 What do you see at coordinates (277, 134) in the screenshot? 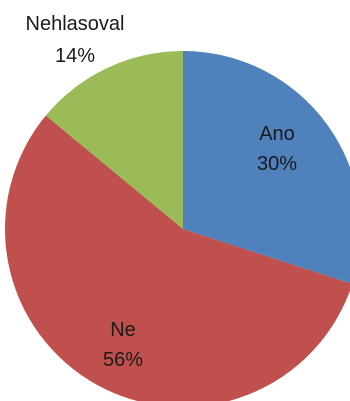
I see `slice-label-ano: Ano` at bounding box center [277, 134].